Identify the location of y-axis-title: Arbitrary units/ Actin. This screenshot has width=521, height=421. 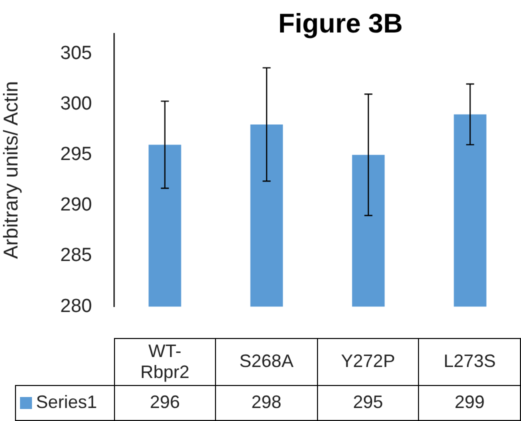
(11, 170).